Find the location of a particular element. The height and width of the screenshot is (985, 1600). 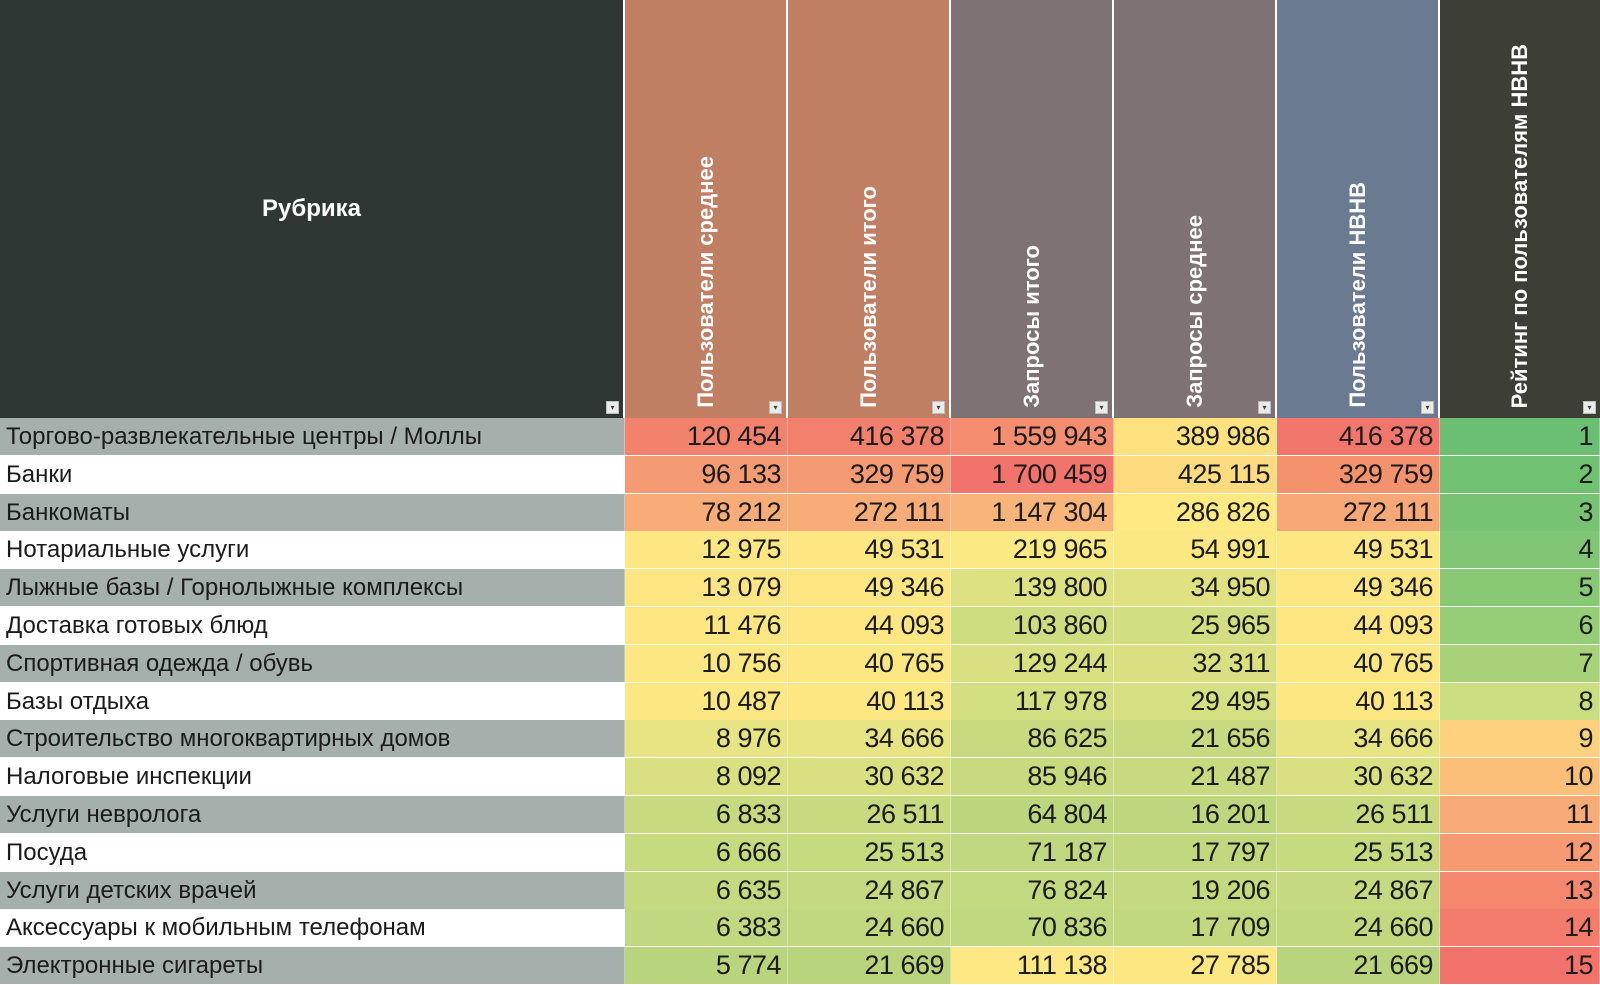

queries-total-cell: 103 860 is located at coordinates (1032, 625).